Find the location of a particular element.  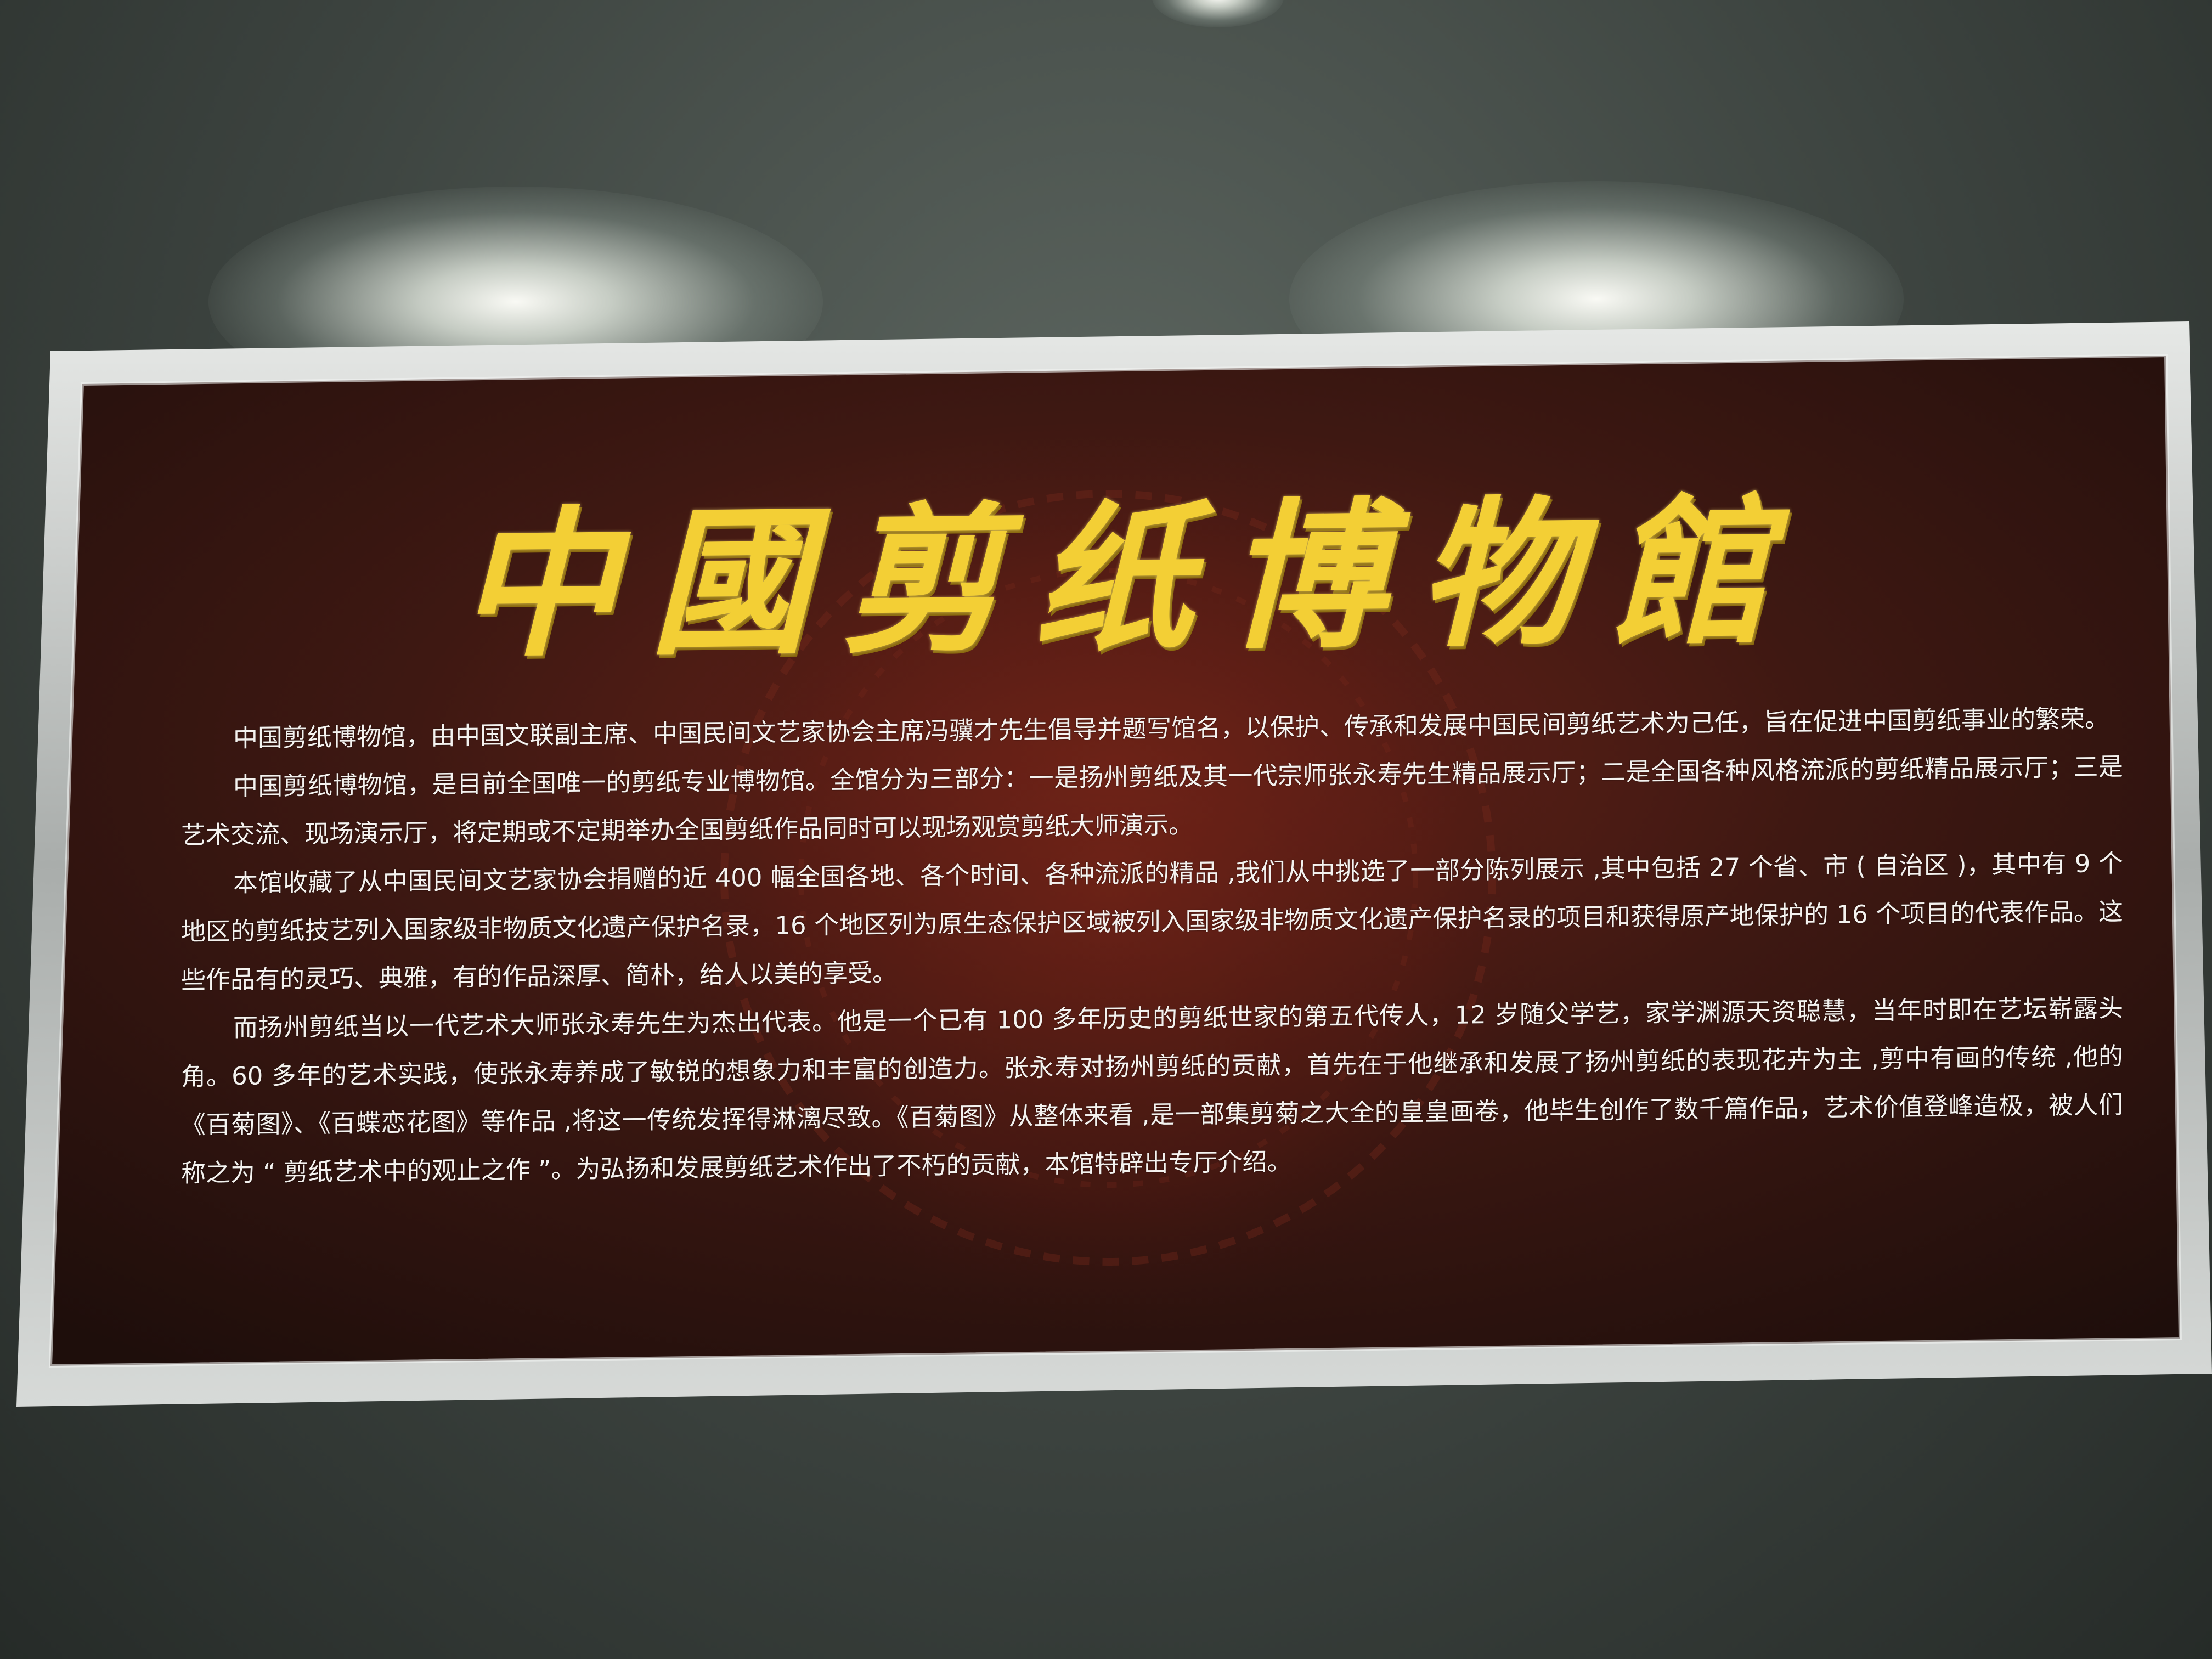

medallion-ring-inner is located at coordinates (1108, 878).